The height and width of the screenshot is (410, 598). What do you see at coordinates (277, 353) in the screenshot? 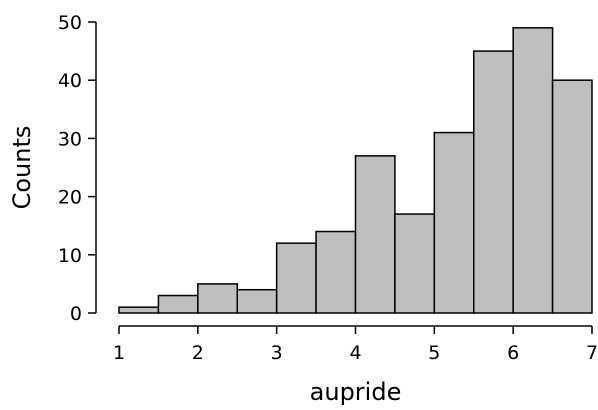
I see `x-tick-label: 3` at bounding box center [277, 353].